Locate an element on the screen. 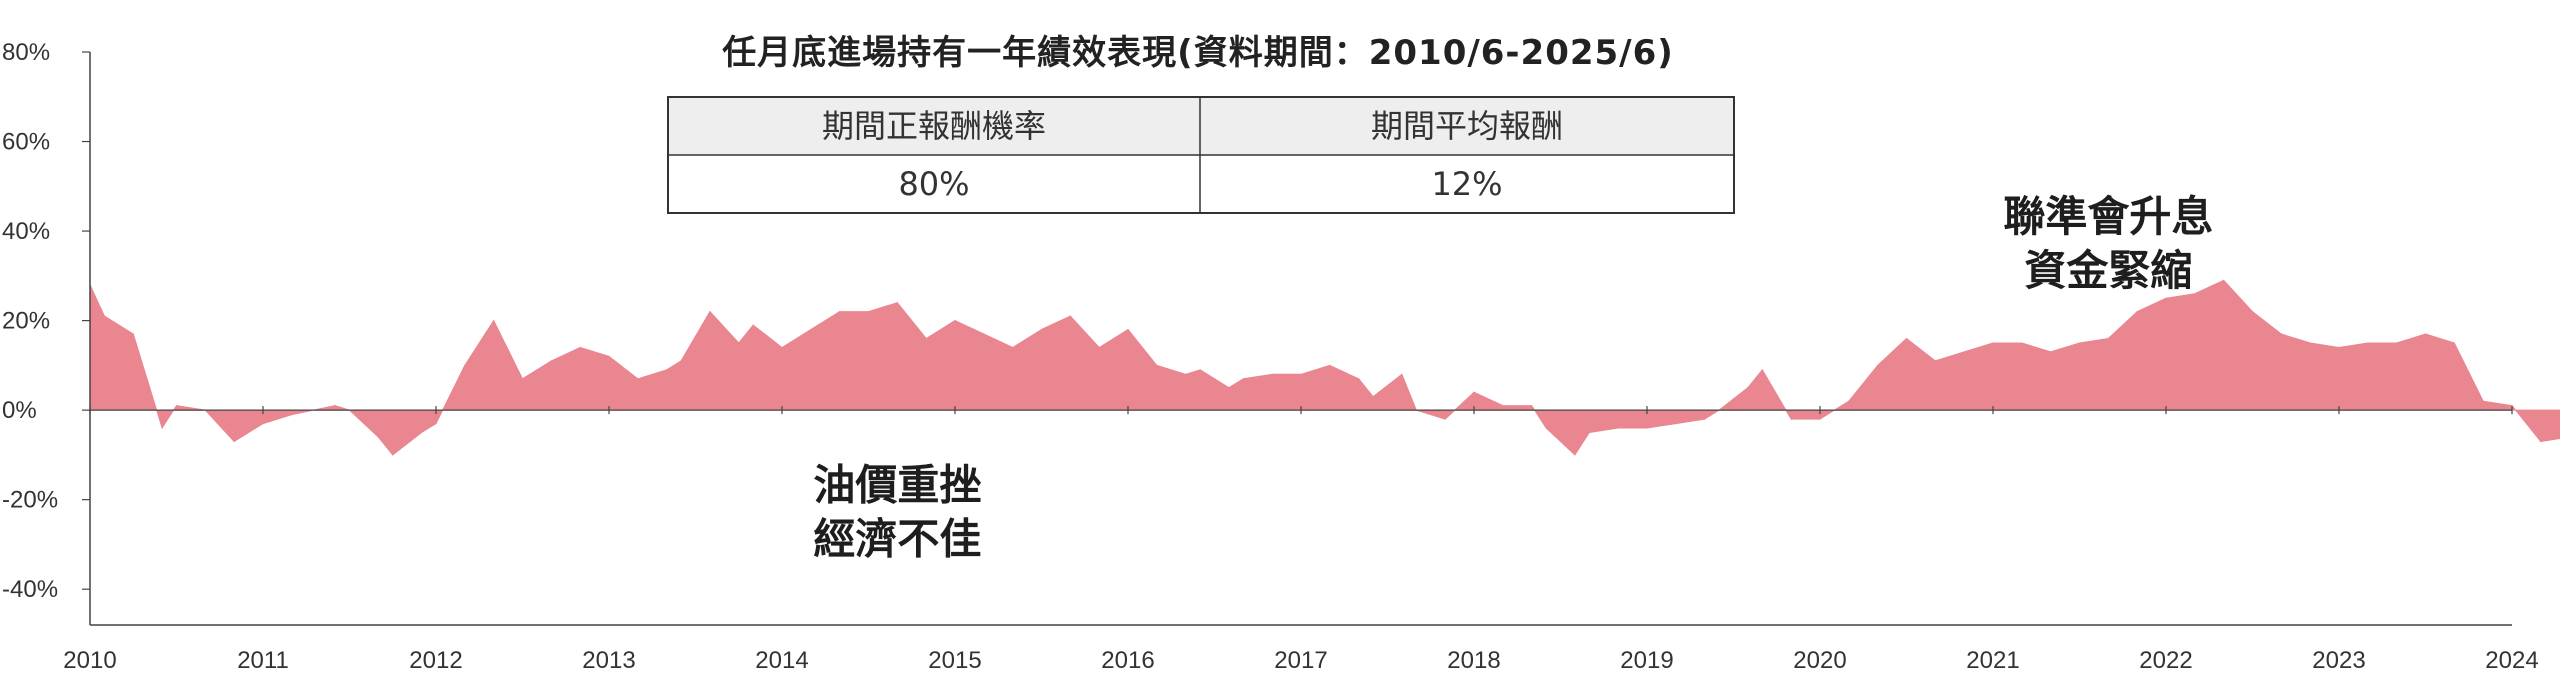 Image resolution: width=2560 pixels, height=680 pixels. annotation-text: 聯準會升息 is located at coordinates (2108, 216).